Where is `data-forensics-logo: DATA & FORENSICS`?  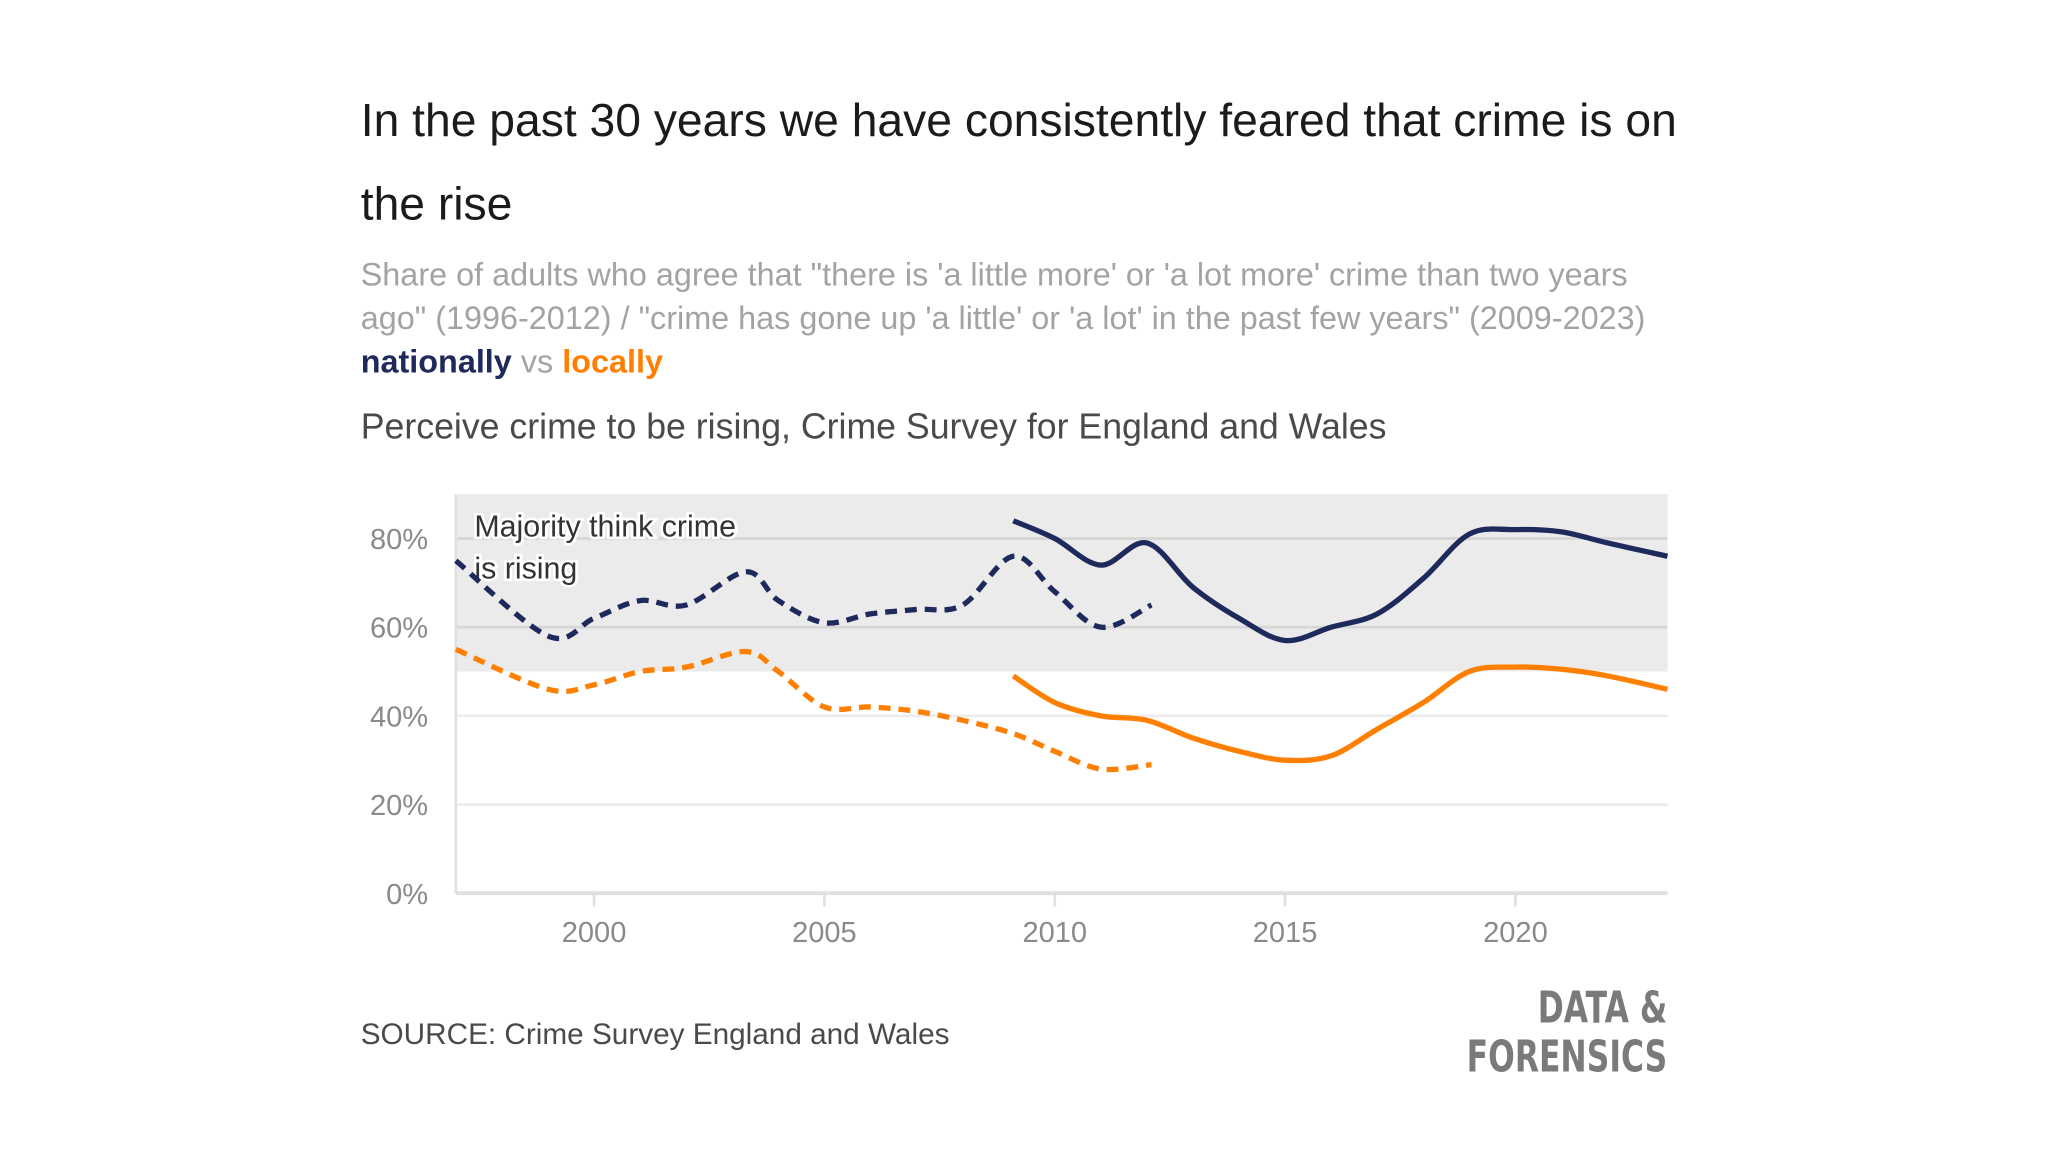
data-forensics-logo: DATA & FORENSICS is located at coordinates (1567, 1032).